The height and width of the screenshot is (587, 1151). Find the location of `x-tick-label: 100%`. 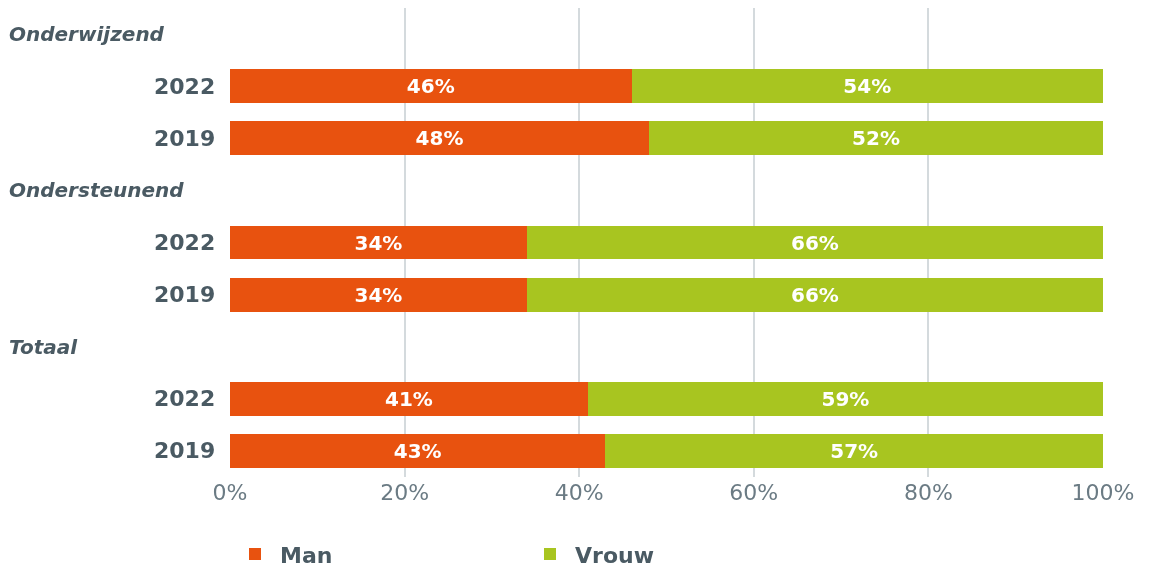

x-tick-label: 100% is located at coordinates (1103, 492).